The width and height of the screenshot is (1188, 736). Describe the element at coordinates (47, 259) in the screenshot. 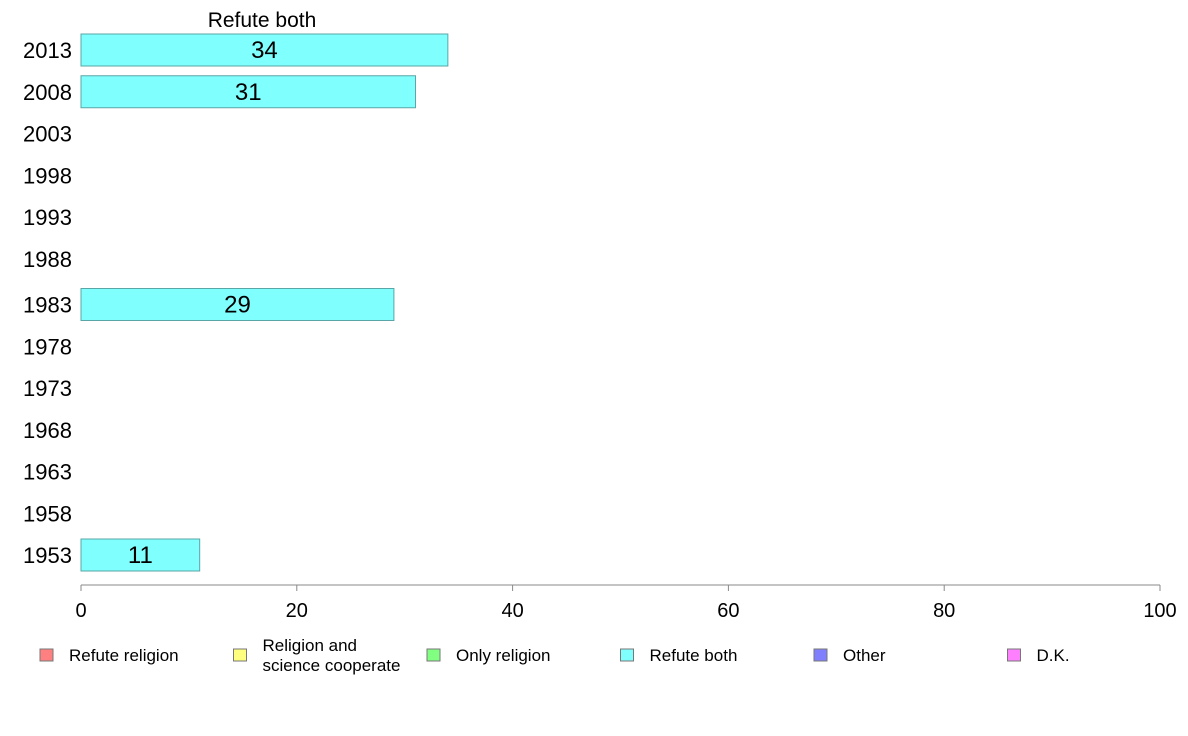

I see `y-tick-label: 1988` at that location.